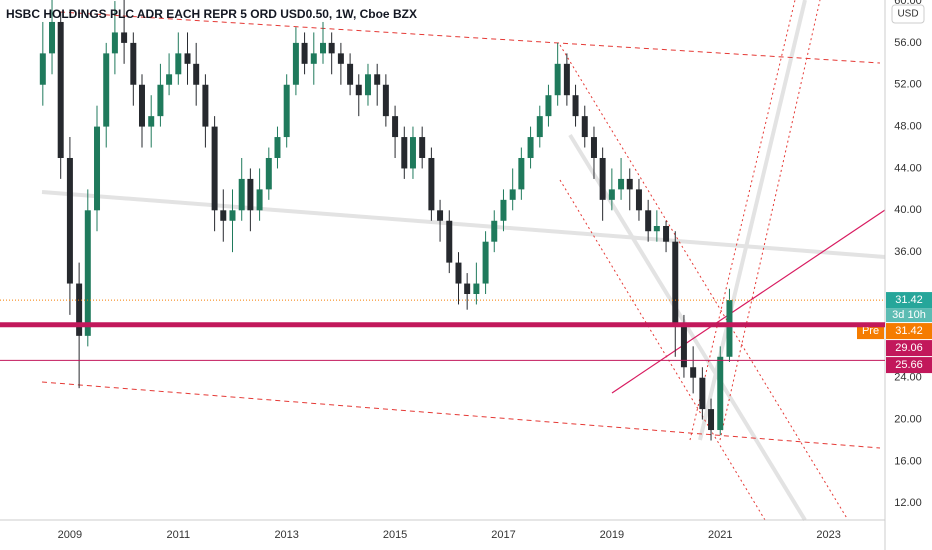 Image resolution: width=932 pixels, height=550 pixels. What do you see at coordinates (178, 535) in the screenshot?
I see `x-tick-label: 2011` at bounding box center [178, 535].